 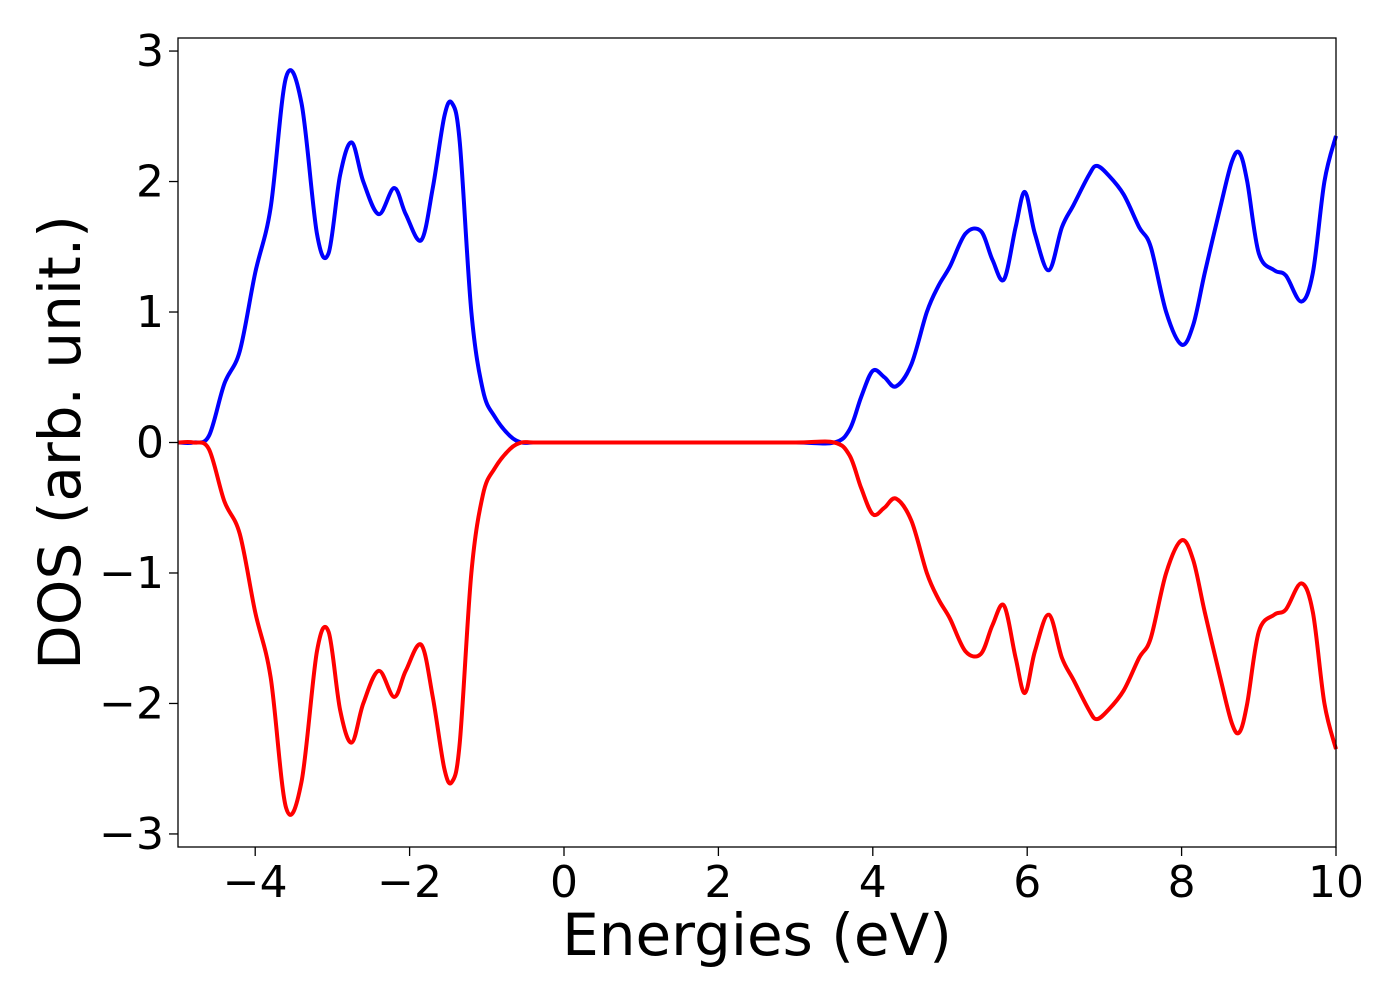 What do you see at coordinates (1027, 882) in the screenshot?
I see `x-tick-label: 6` at bounding box center [1027, 882].